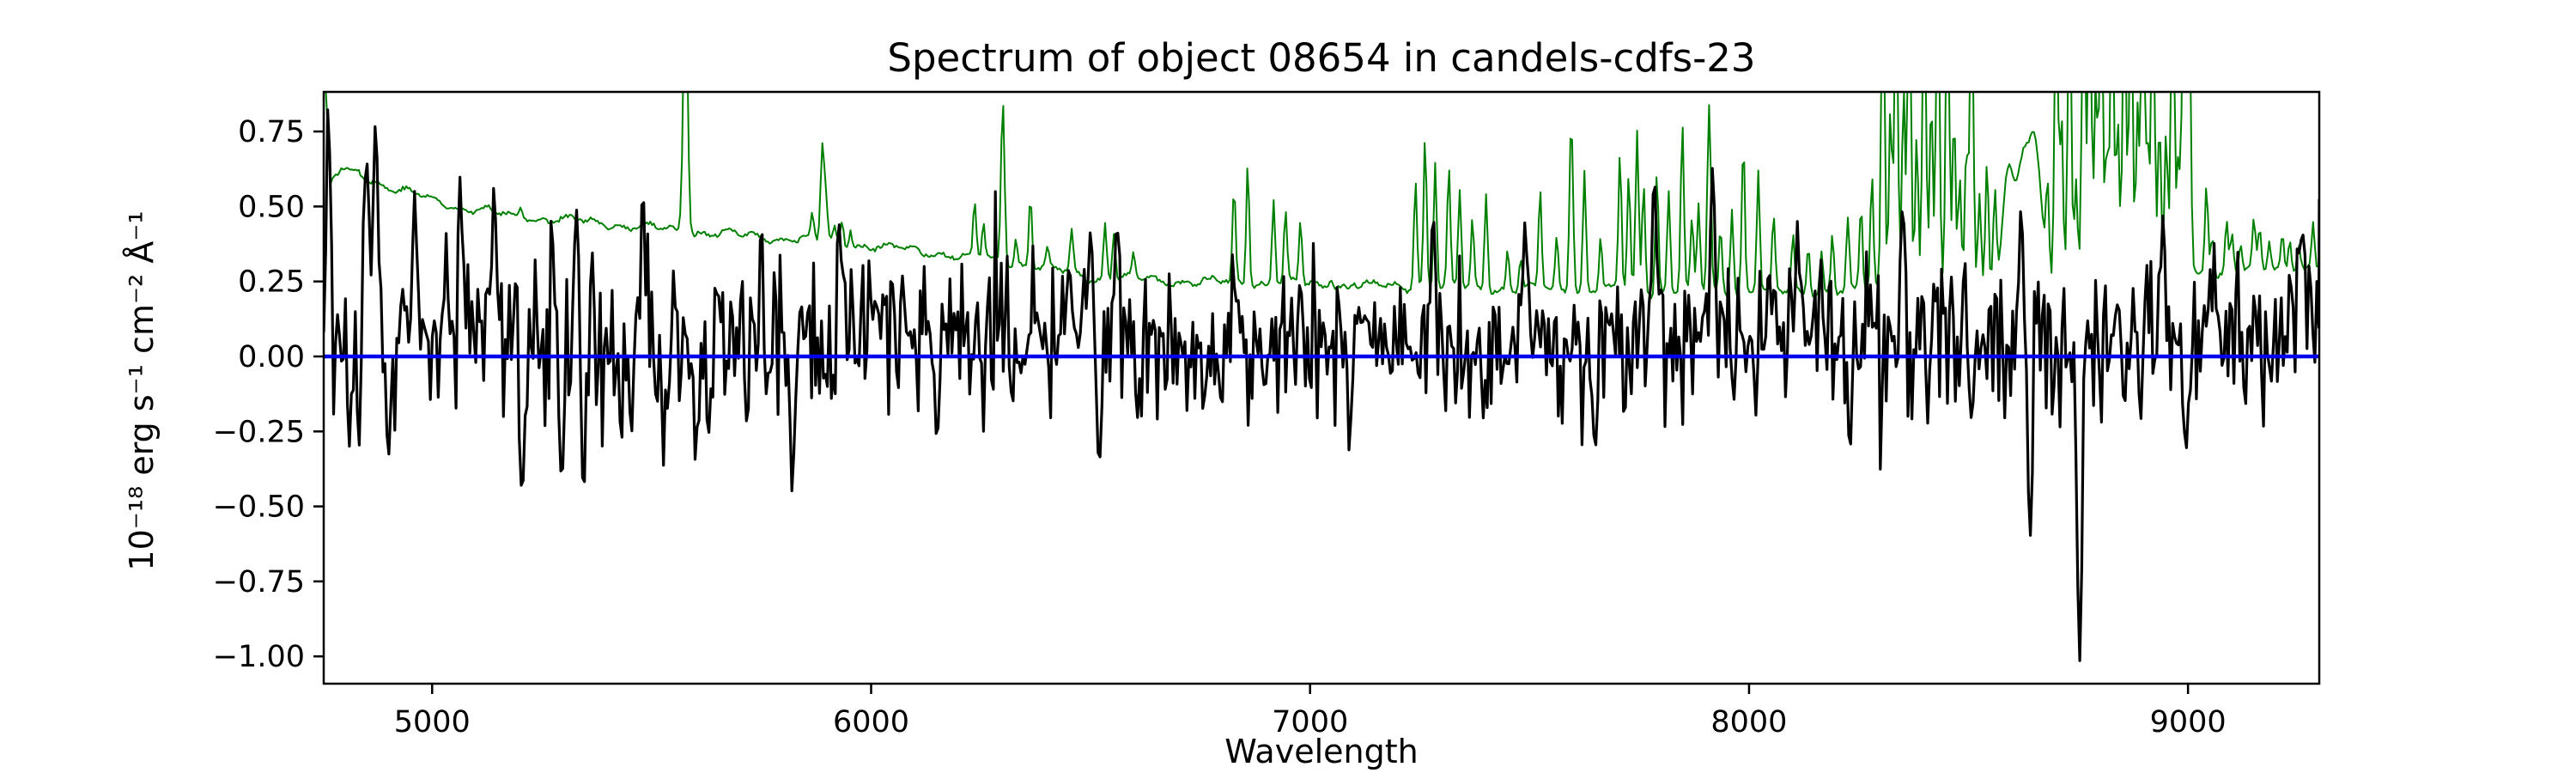 The width and height of the screenshot is (2576, 773). Describe the element at coordinates (1321, 751) in the screenshot. I see `x-axis-label: Wavelength` at that location.